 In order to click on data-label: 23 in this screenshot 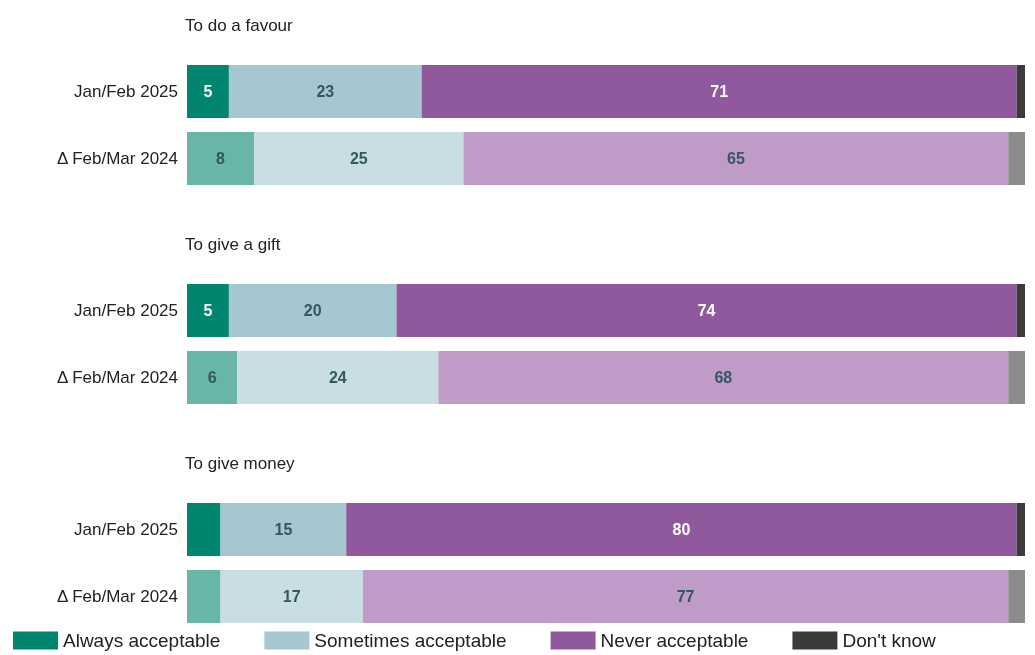, I will do `click(325, 91)`.